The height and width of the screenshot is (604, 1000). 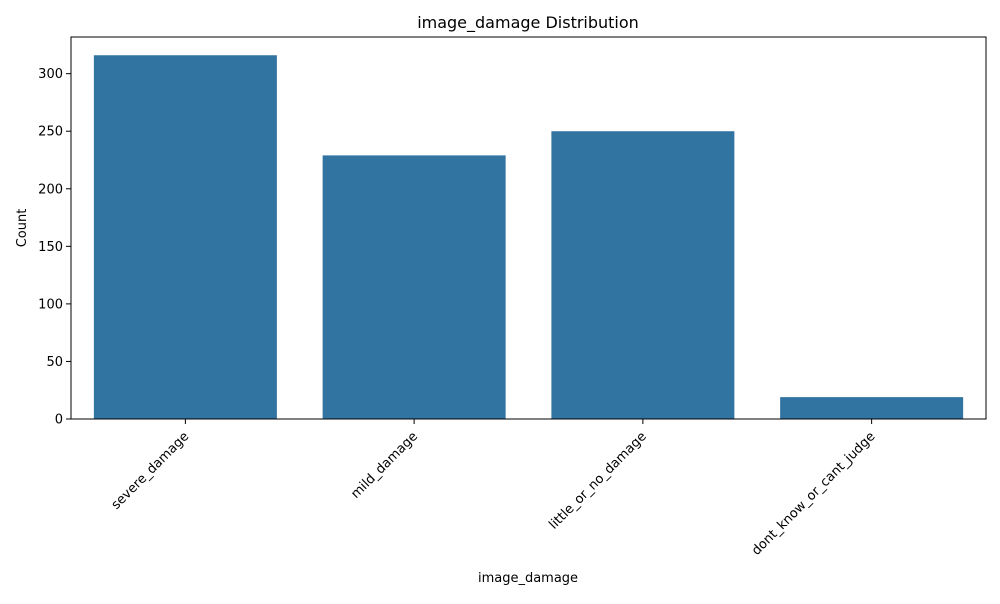 I want to click on y-tick-label: 50, so click(x=54, y=362).